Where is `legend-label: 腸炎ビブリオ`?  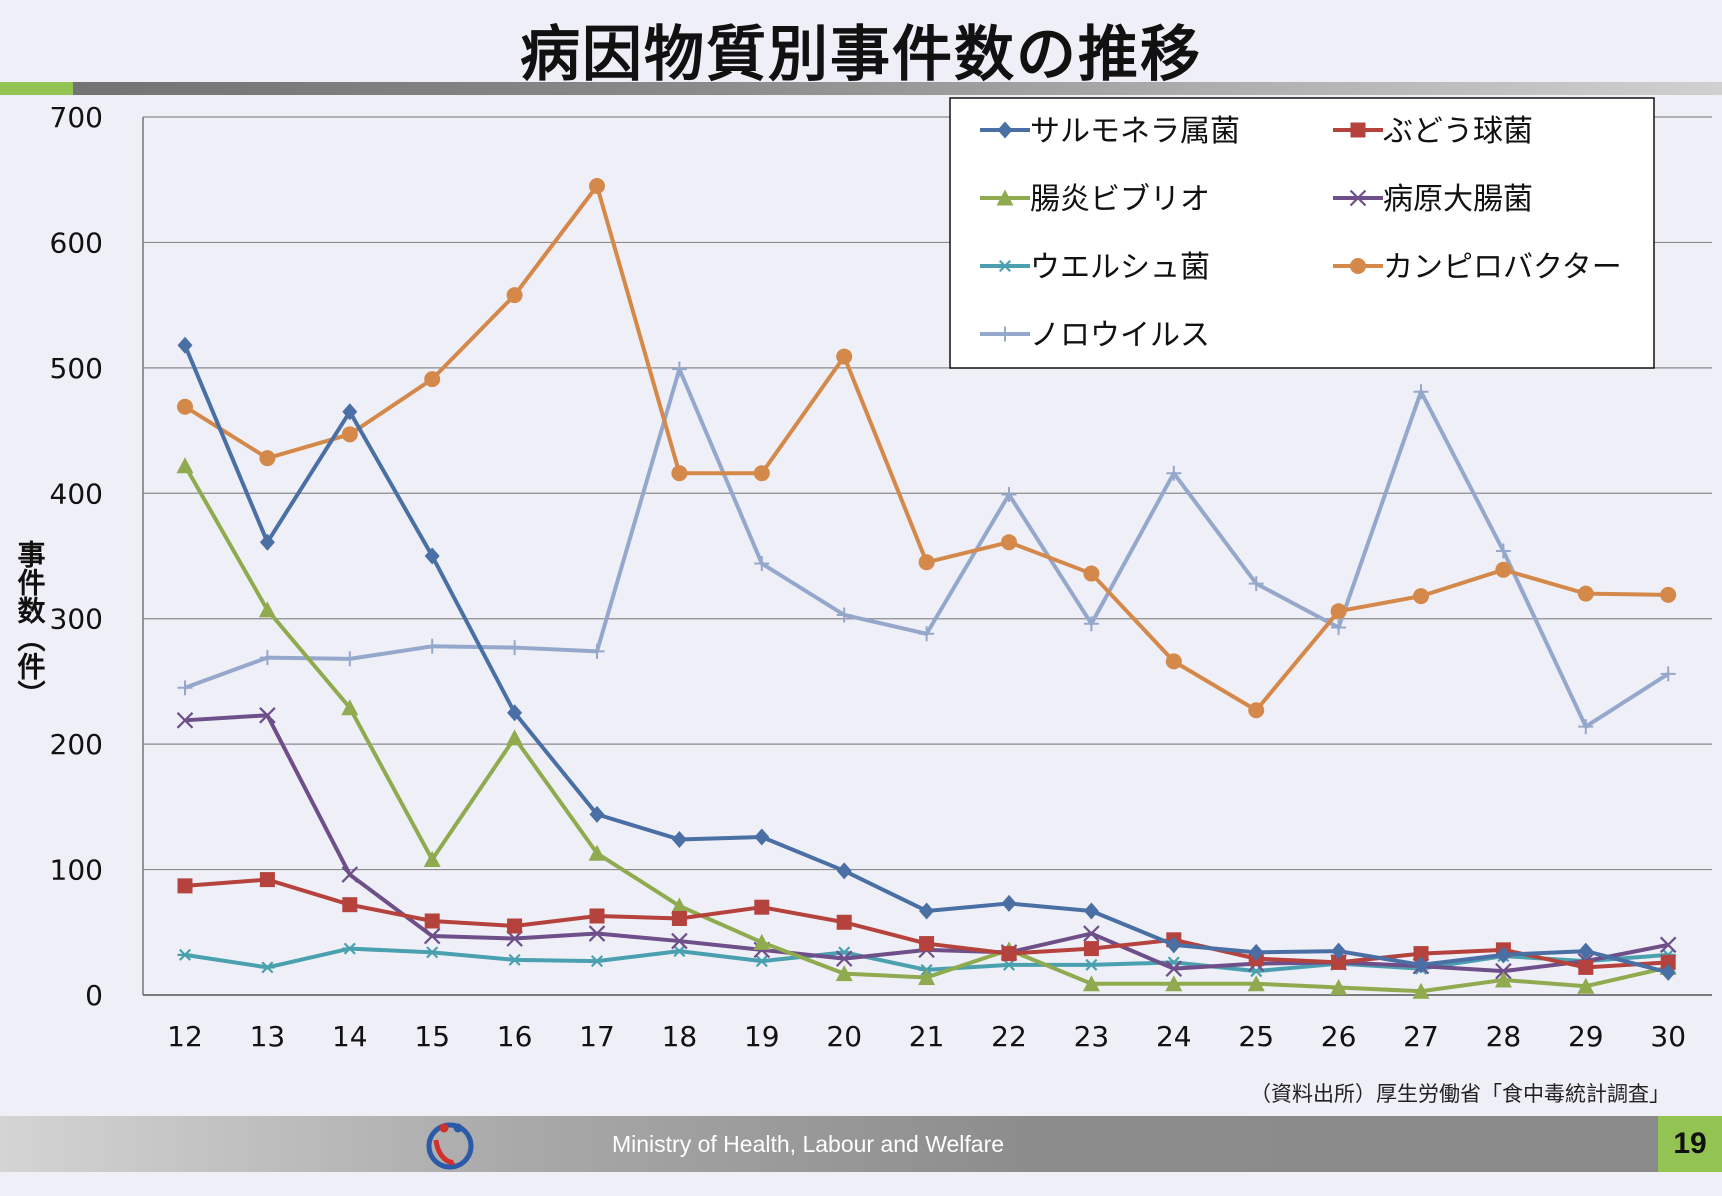
legend-label: 腸炎ビブリオ is located at coordinates (1120, 199).